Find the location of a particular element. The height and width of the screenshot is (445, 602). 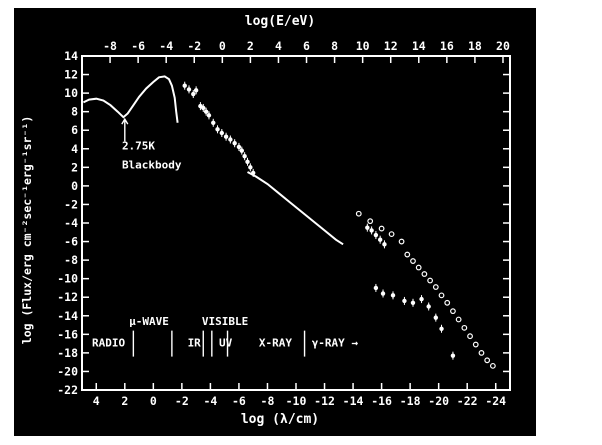

band-label: γ-RAY → is located at coordinates (335, 342).